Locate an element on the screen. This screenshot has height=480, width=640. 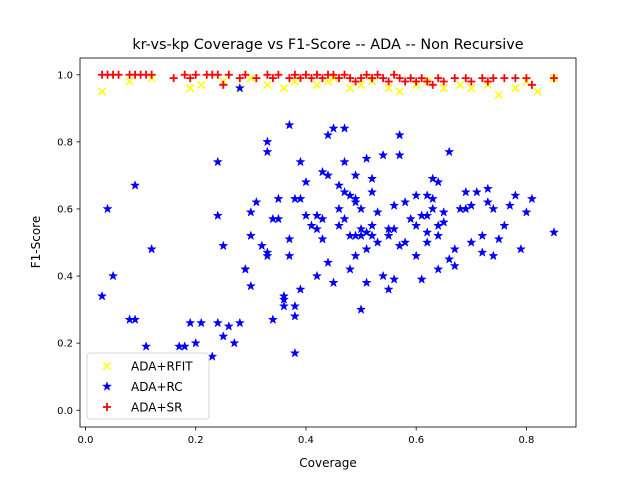
legend-label: ADA+RFIT is located at coordinates (162, 366).